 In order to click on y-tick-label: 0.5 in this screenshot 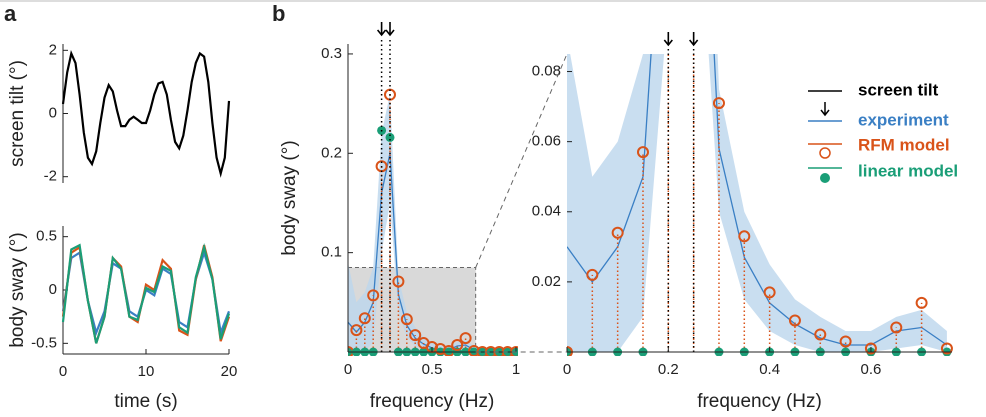, I will do `click(46, 236)`.